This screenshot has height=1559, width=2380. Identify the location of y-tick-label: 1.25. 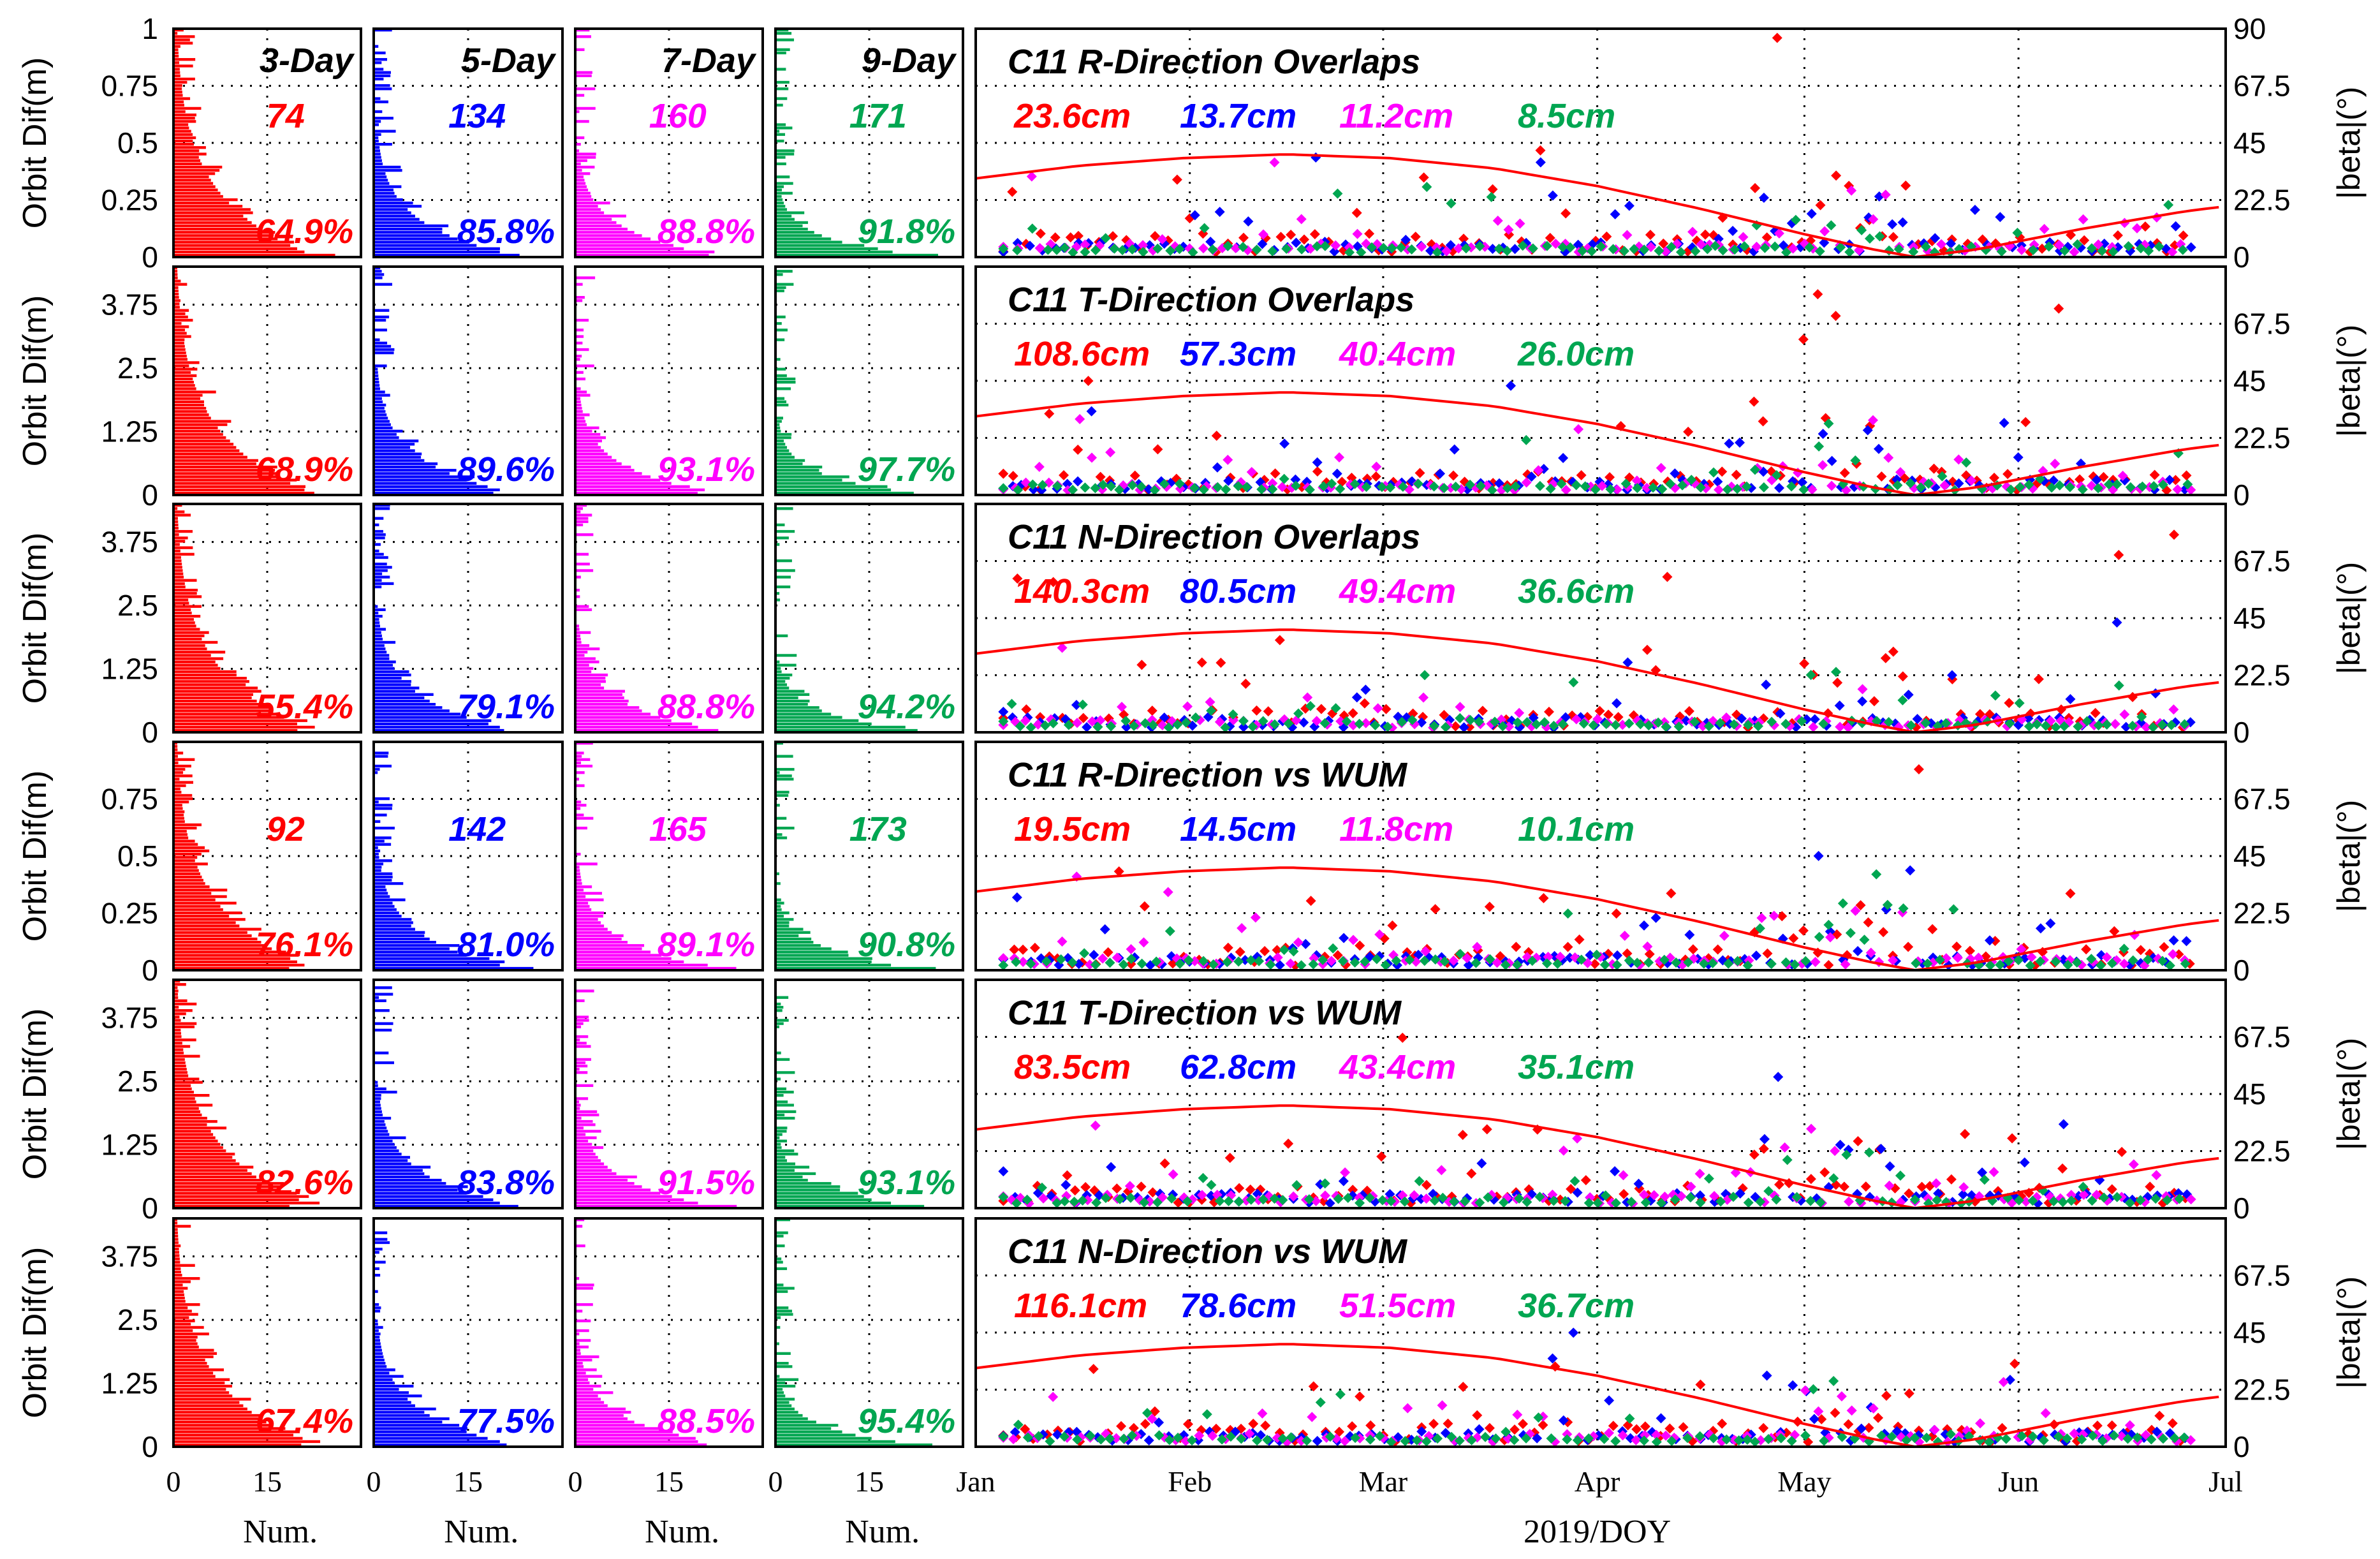
(129, 431).